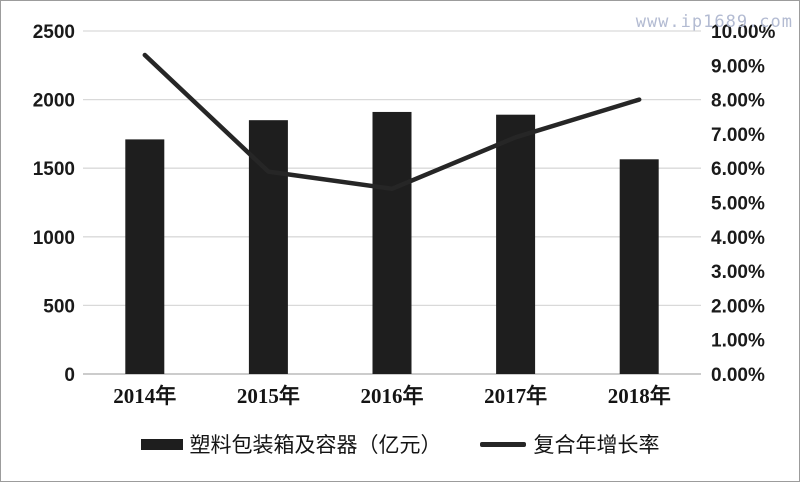  What do you see at coordinates (639, 396) in the screenshot?
I see `x-axis-tick-label: 2018年` at bounding box center [639, 396].